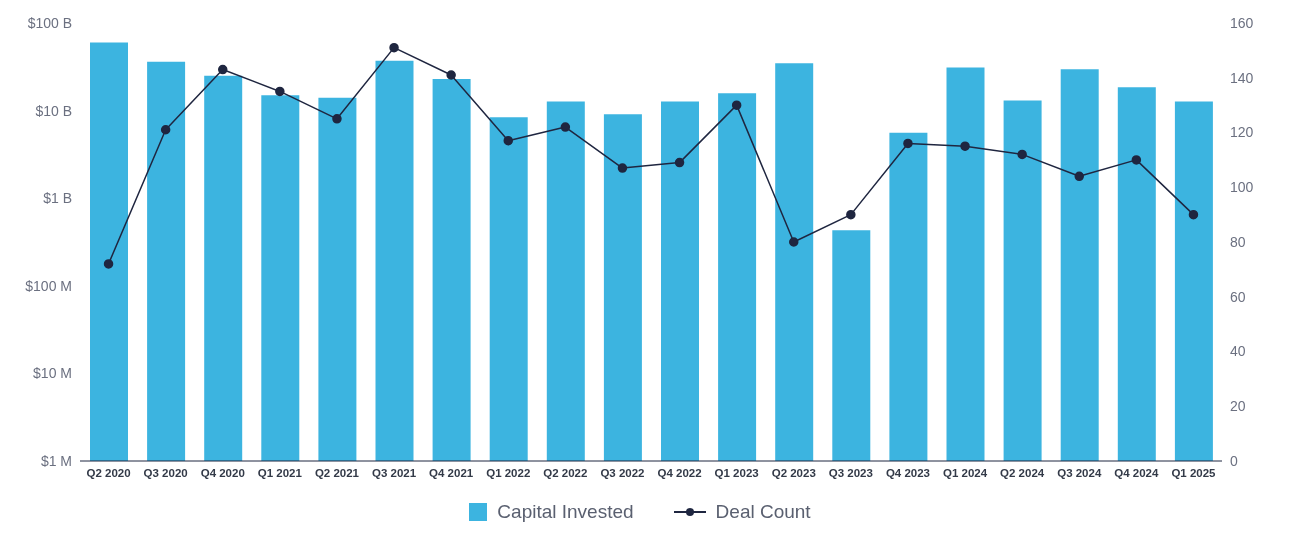 The image size is (1290, 536). I want to click on x-tick-label: Q4 2023, so click(908, 473).